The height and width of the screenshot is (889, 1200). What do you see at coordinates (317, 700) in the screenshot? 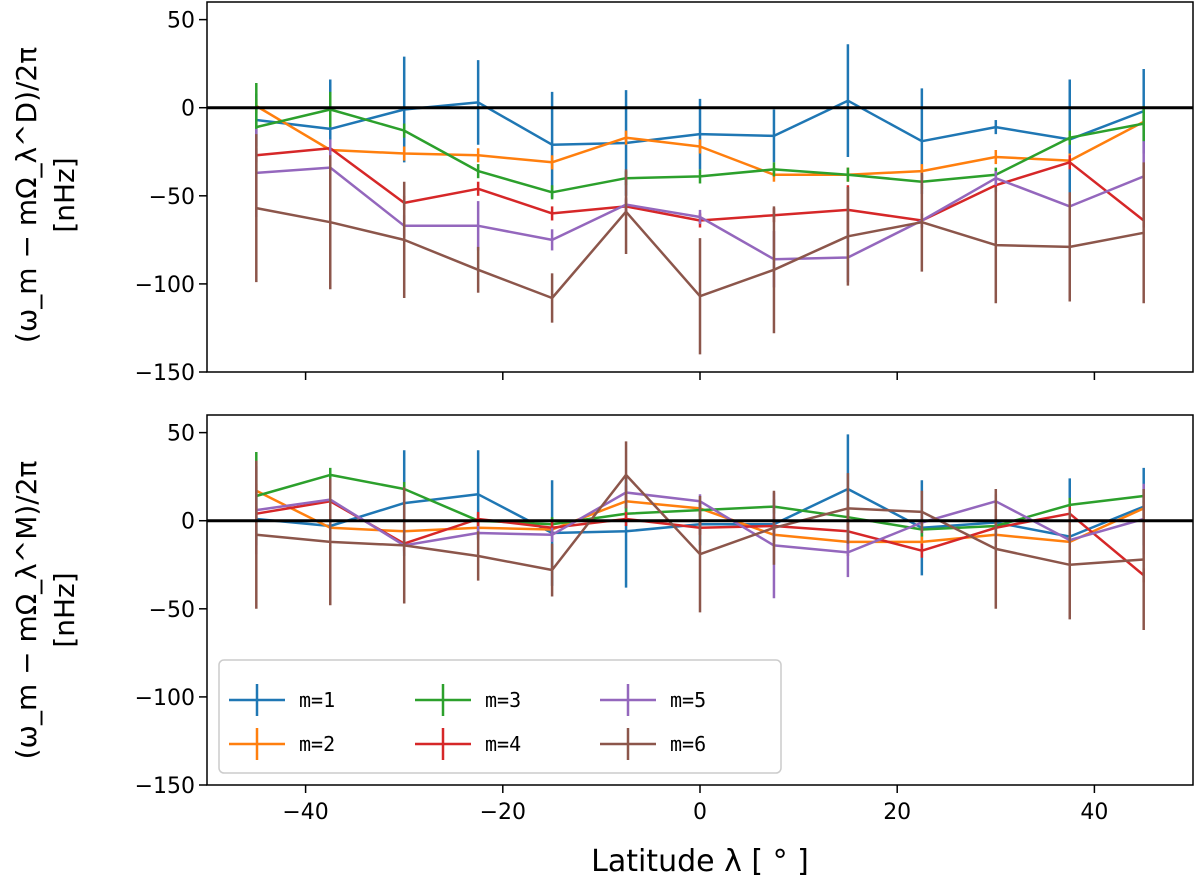
I see `legend-label: m=1` at bounding box center [317, 700].